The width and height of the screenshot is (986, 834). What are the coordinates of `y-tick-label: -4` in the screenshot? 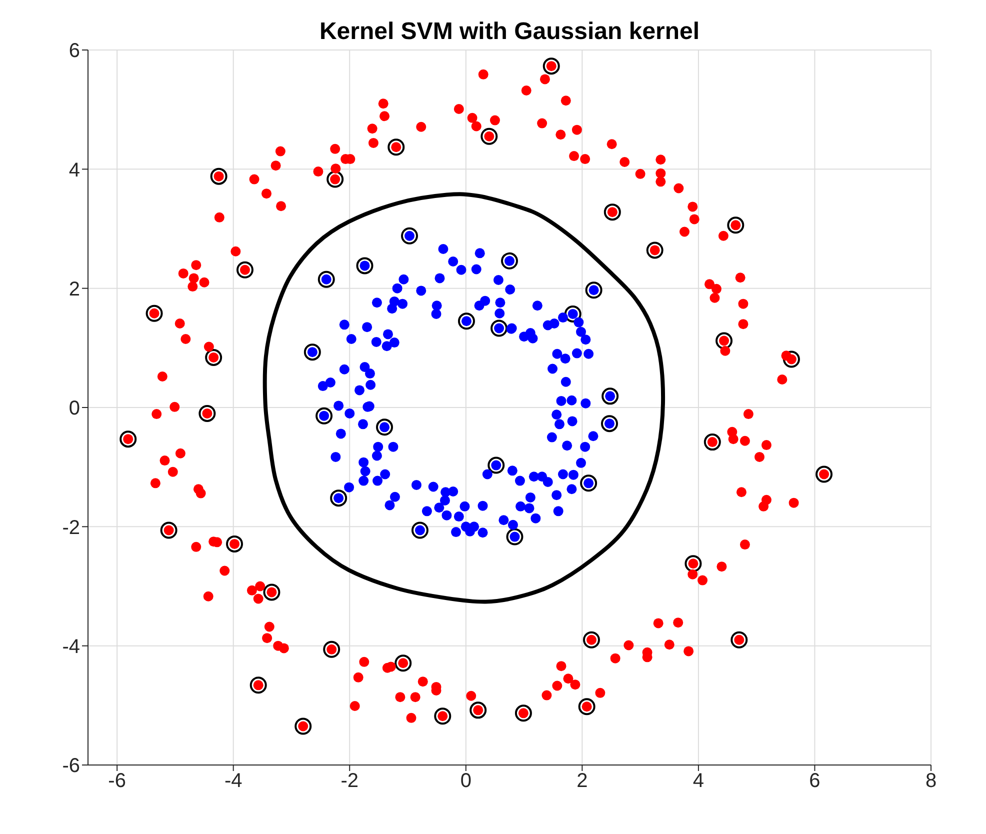 It's located at (71, 647).